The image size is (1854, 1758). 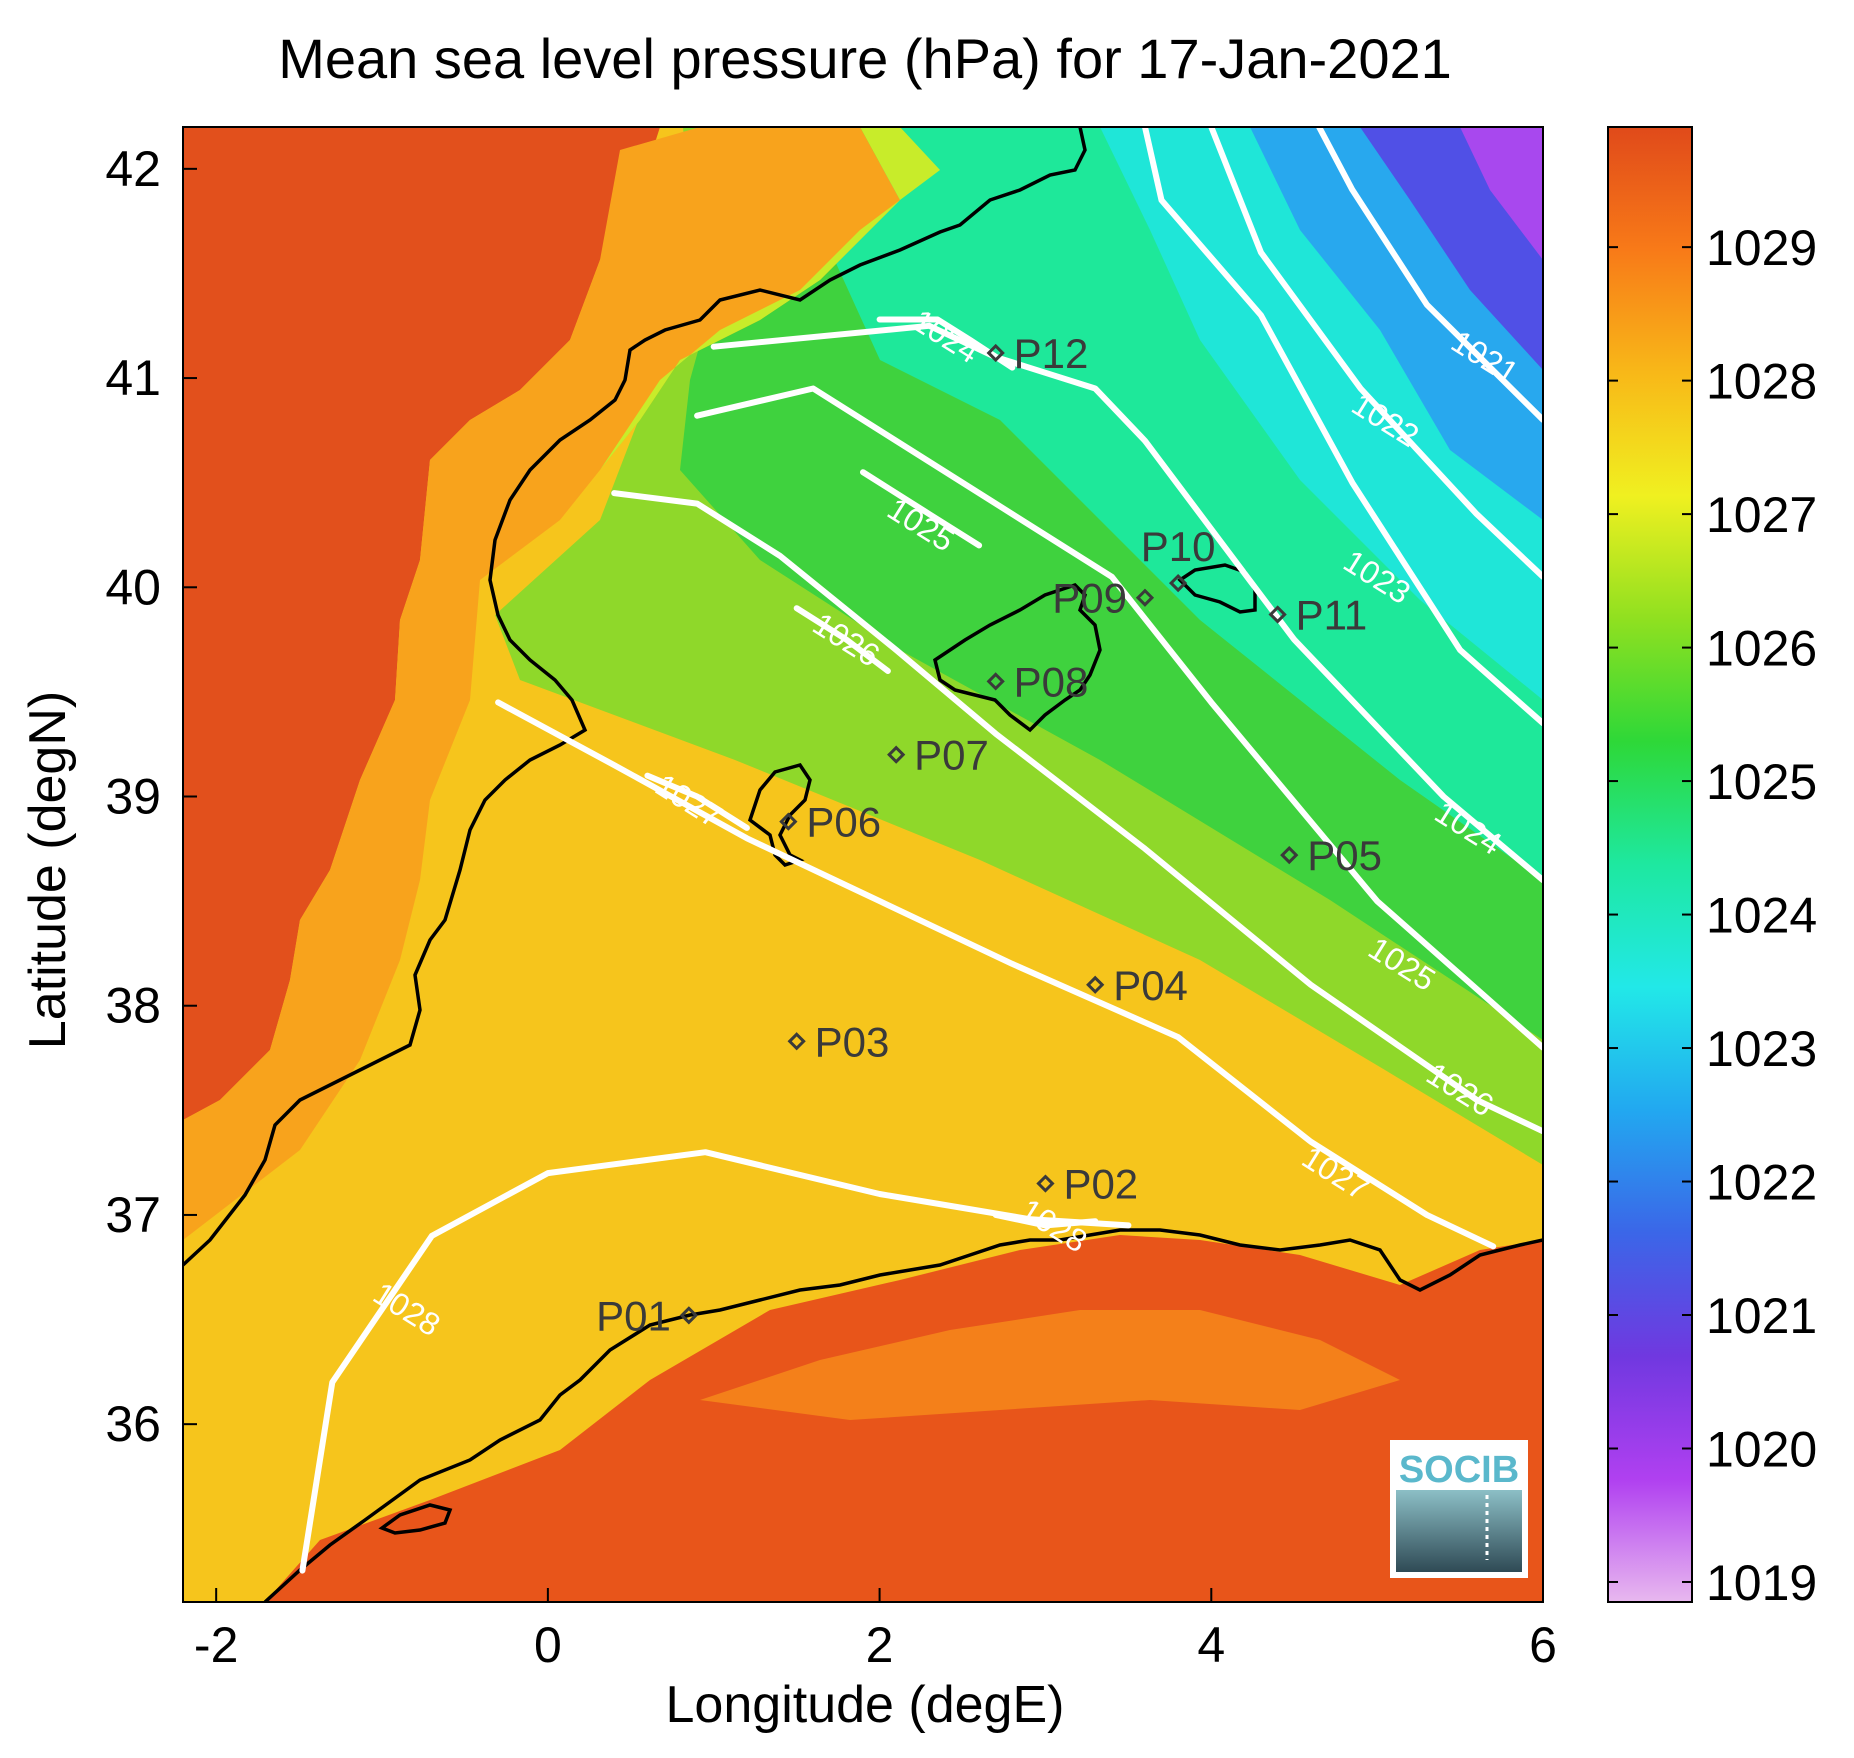 I want to click on land-iberia, so click(x=421, y=623).